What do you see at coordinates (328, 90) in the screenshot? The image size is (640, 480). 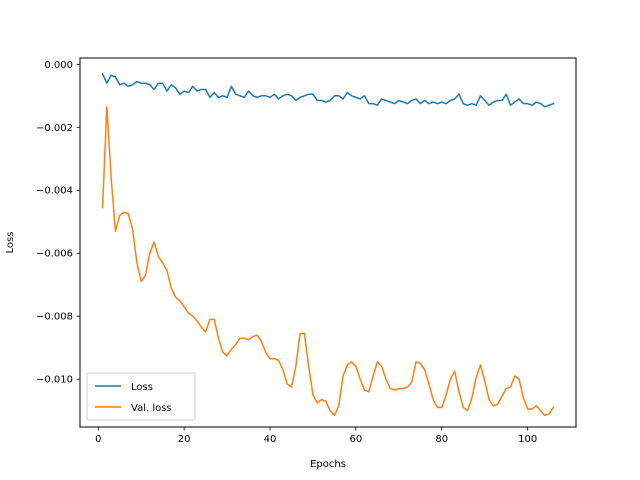 I see `series-line-loss` at bounding box center [328, 90].